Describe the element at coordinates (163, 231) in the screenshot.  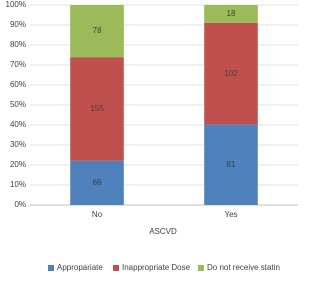
I see `x-axis-label: ASCVD` at that location.